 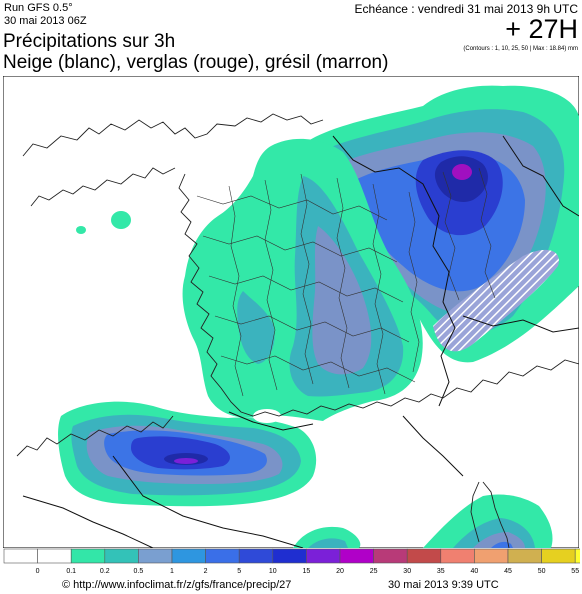 I want to click on legend-tick-label: 25, so click(x=374, y=571).